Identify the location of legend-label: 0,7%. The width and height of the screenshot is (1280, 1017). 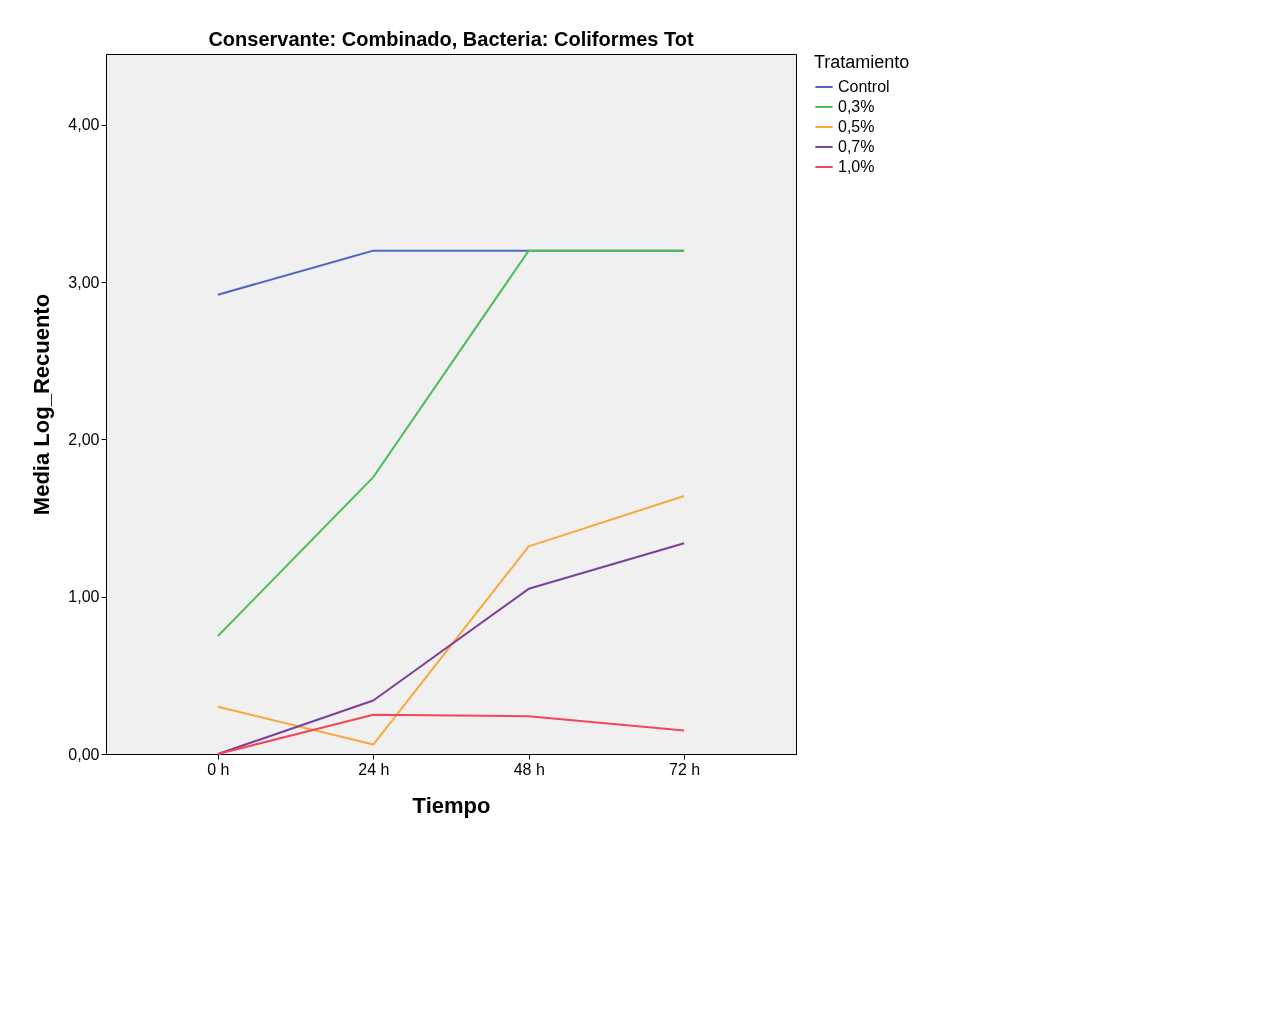
(856, 146).